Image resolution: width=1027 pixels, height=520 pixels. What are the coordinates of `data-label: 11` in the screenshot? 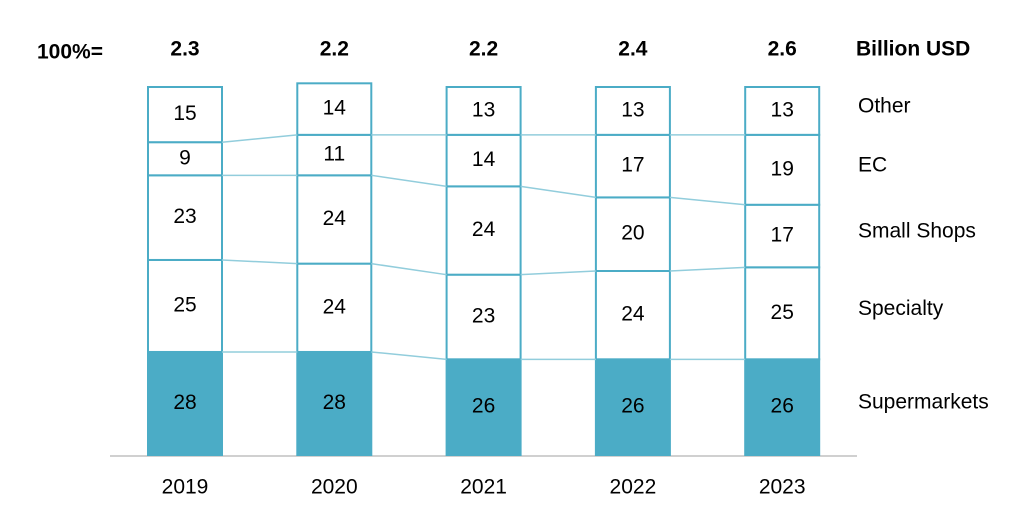 It's located at (334, 154).